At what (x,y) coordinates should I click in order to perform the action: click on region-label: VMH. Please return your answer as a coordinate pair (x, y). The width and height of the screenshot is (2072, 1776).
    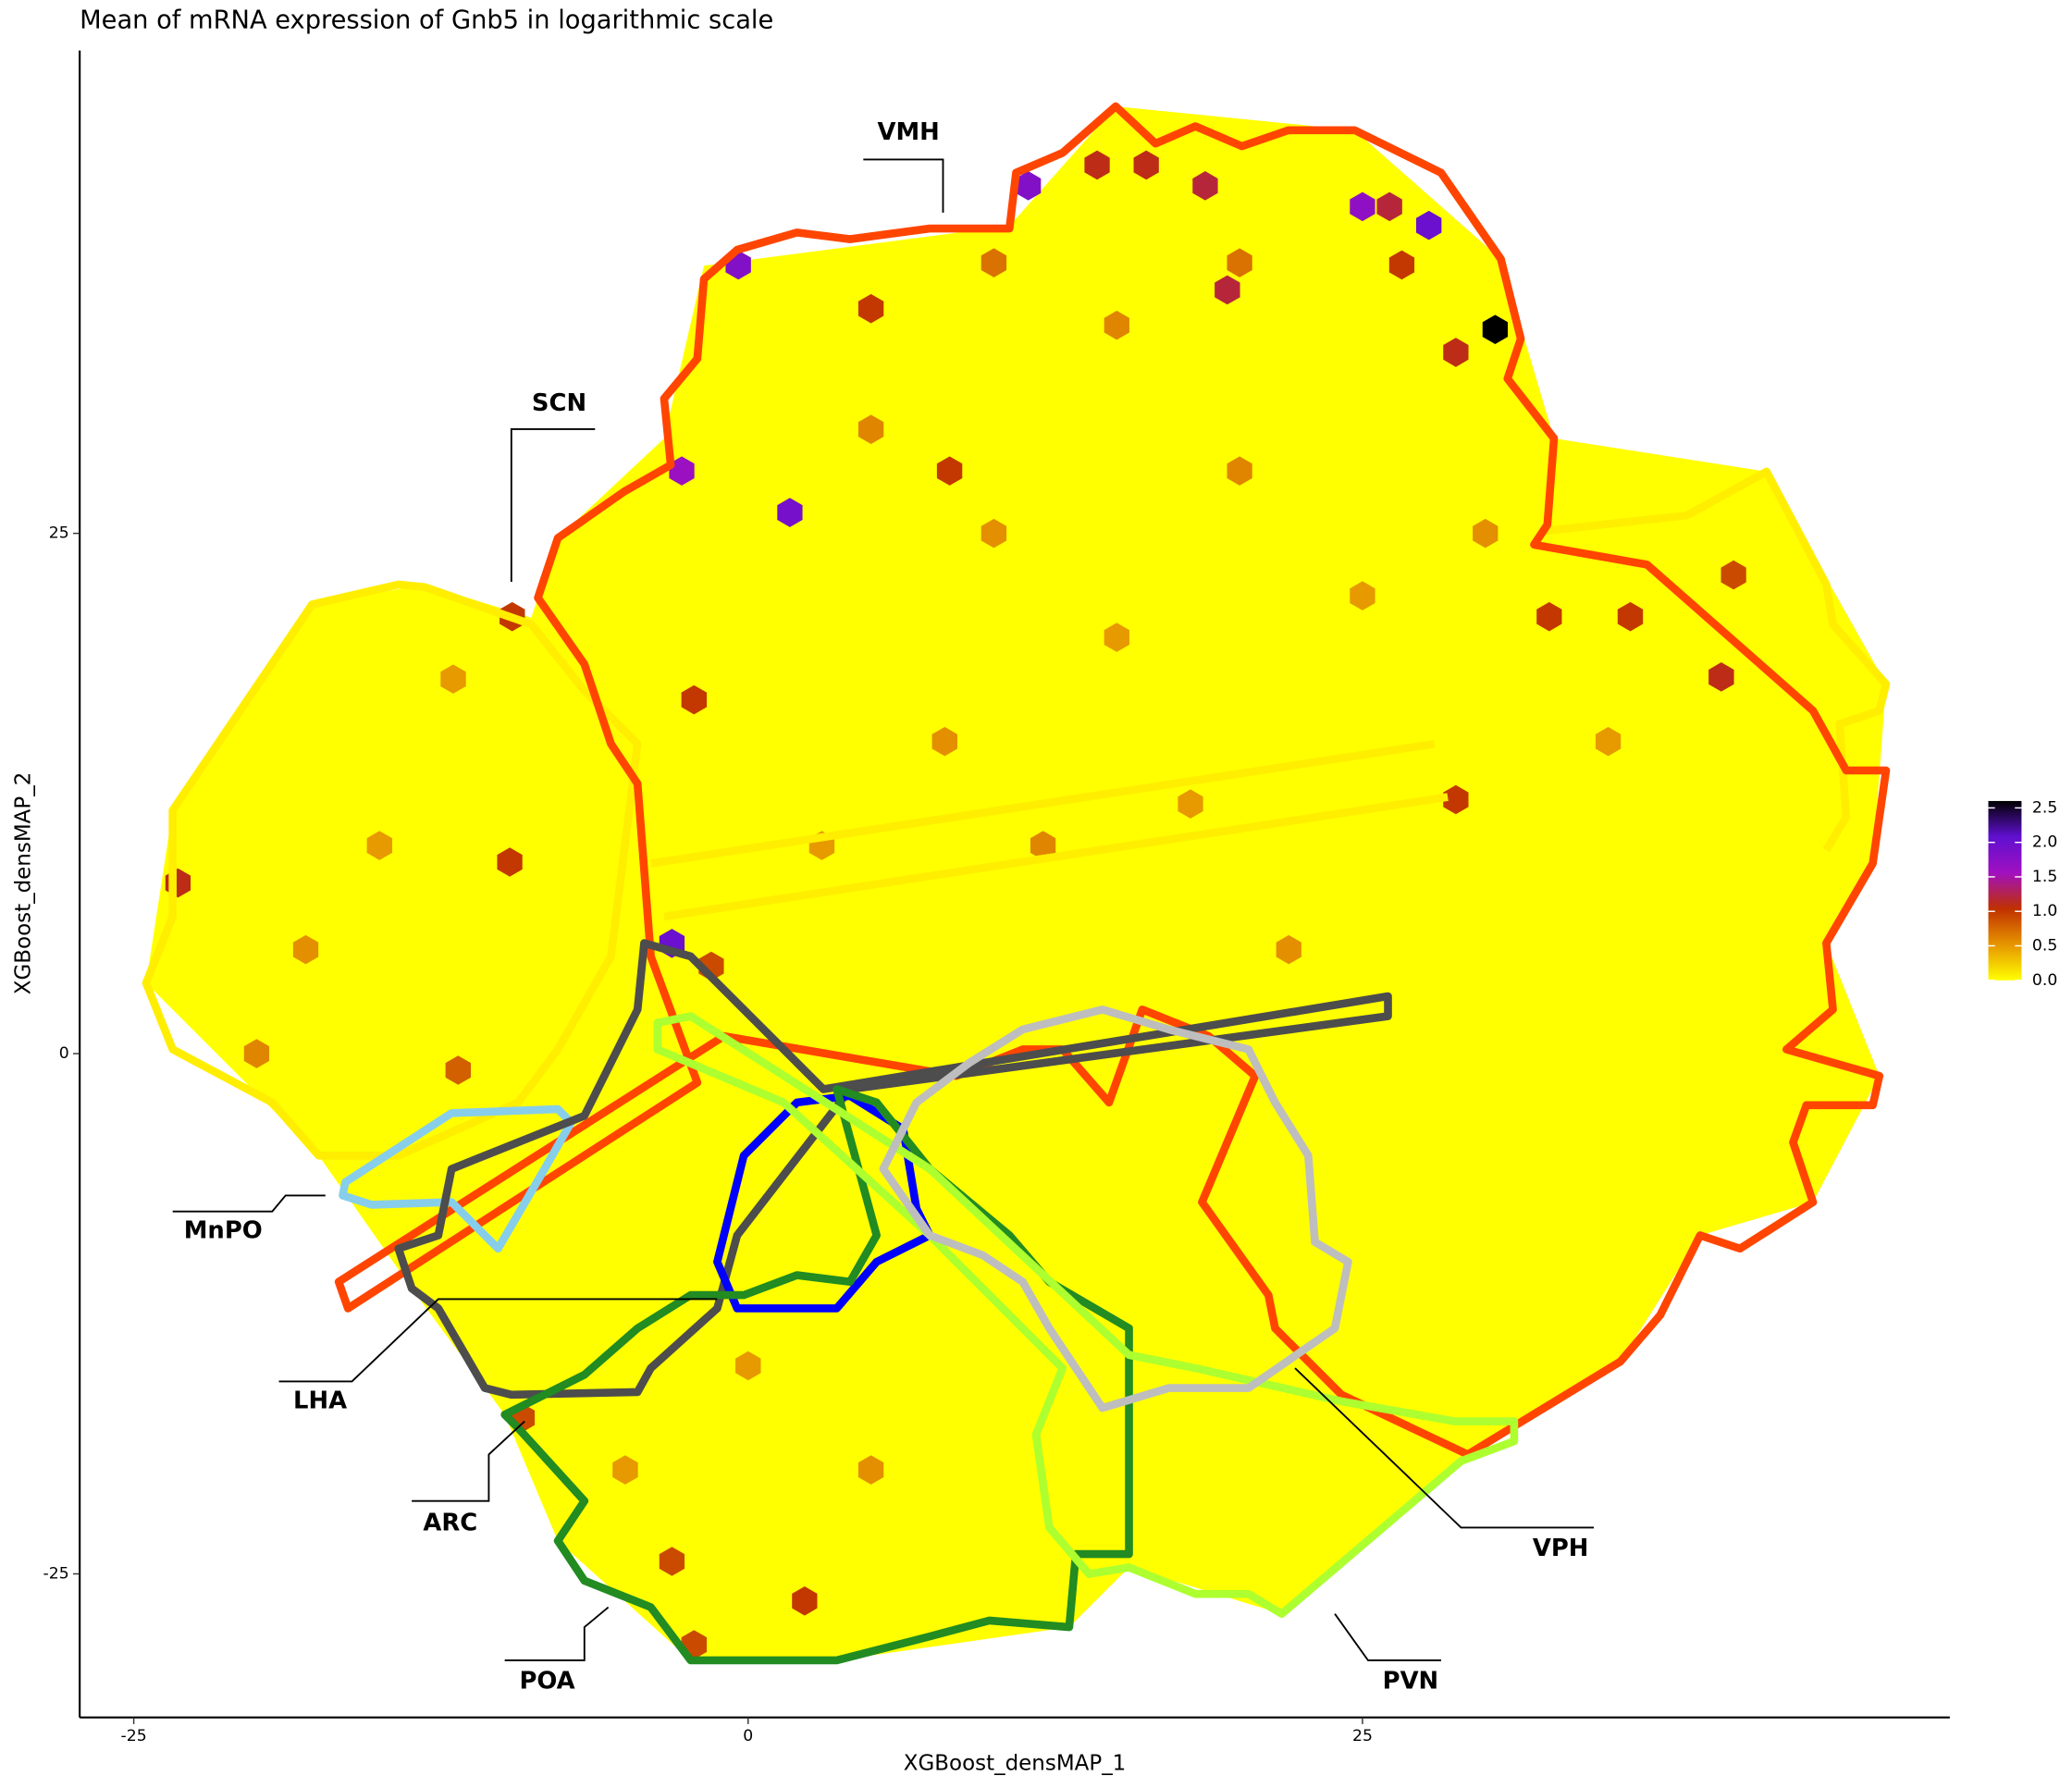
    Looking at the image, I should click on (908, 132).